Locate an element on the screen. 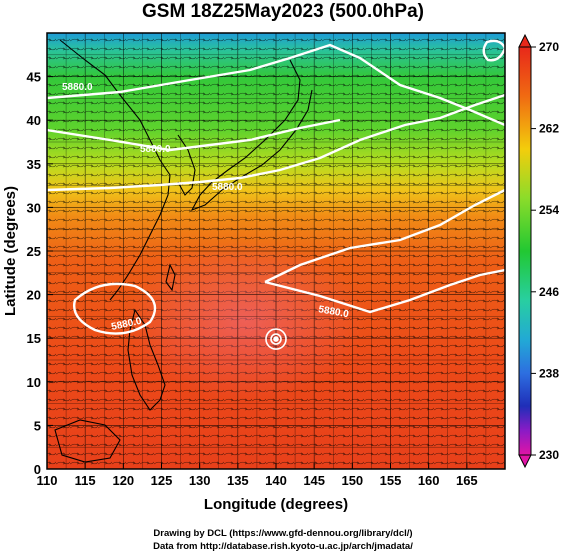 This screenshot has height=554, width=566. y-tick-label: 25 is located at coordinates (34, 251).